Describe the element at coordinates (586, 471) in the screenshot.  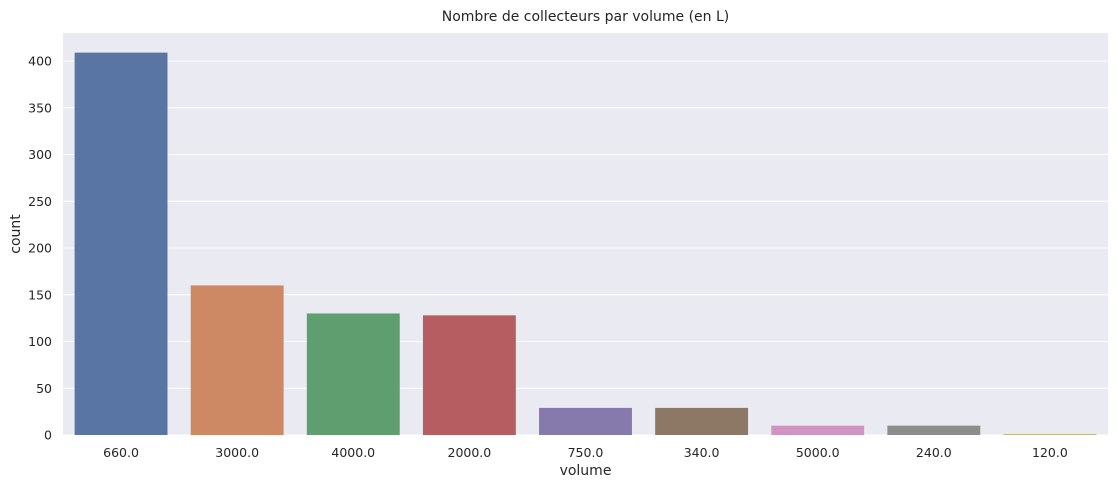
I see `x-axis-label: volume` at that location.